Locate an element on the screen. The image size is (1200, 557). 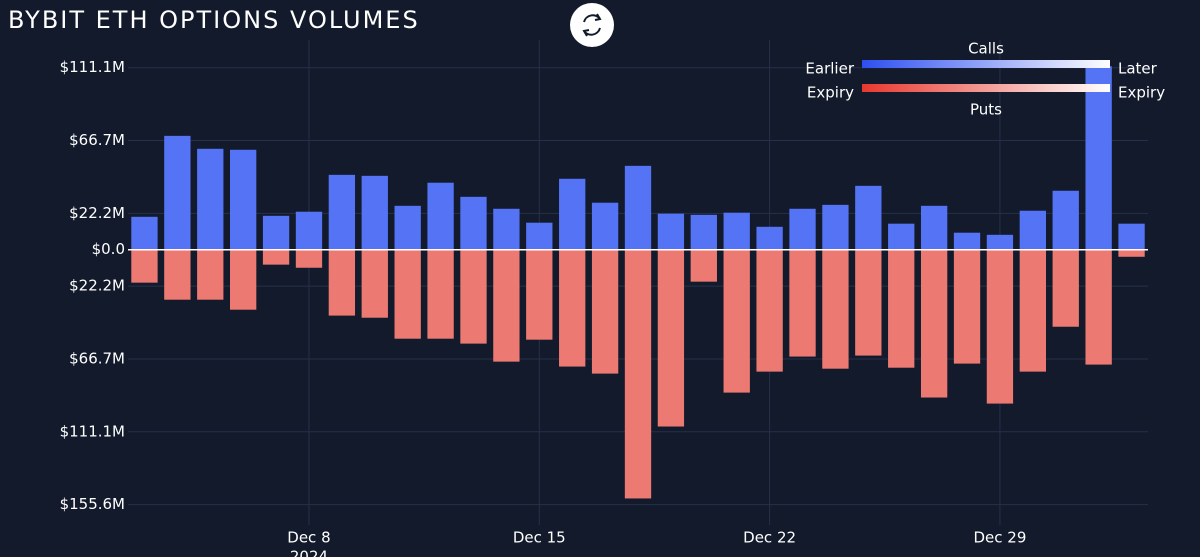
y-tick-label: $0.0 is located at coordinates (108, 249).